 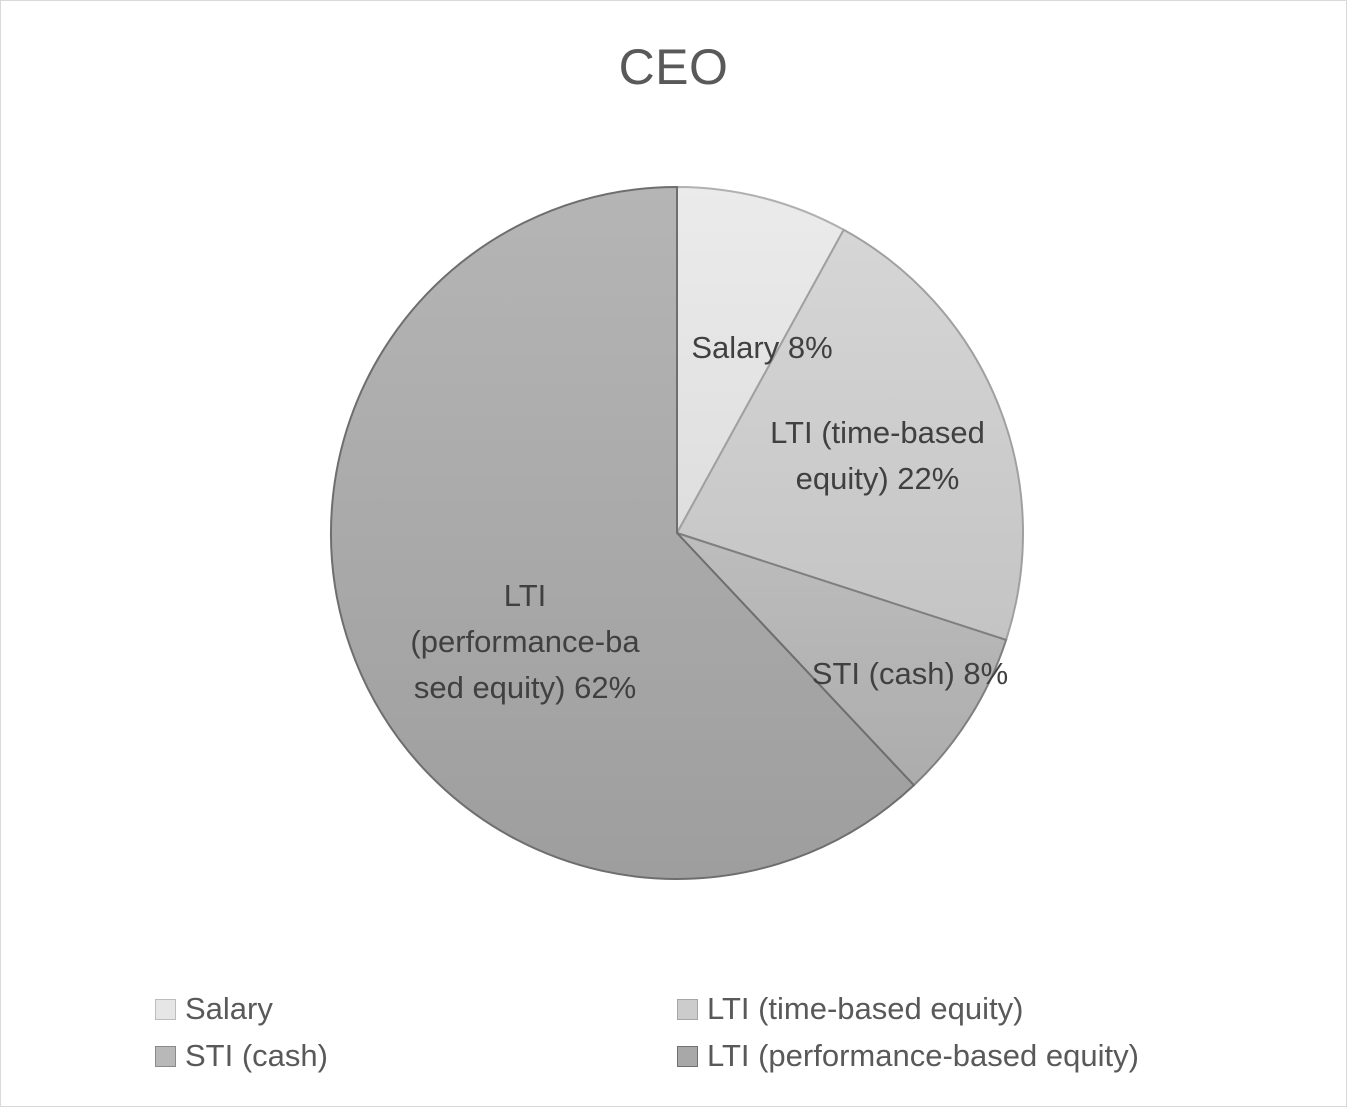 I want to click on pie-slice-lti-time-based, so click(x=850, y=435).